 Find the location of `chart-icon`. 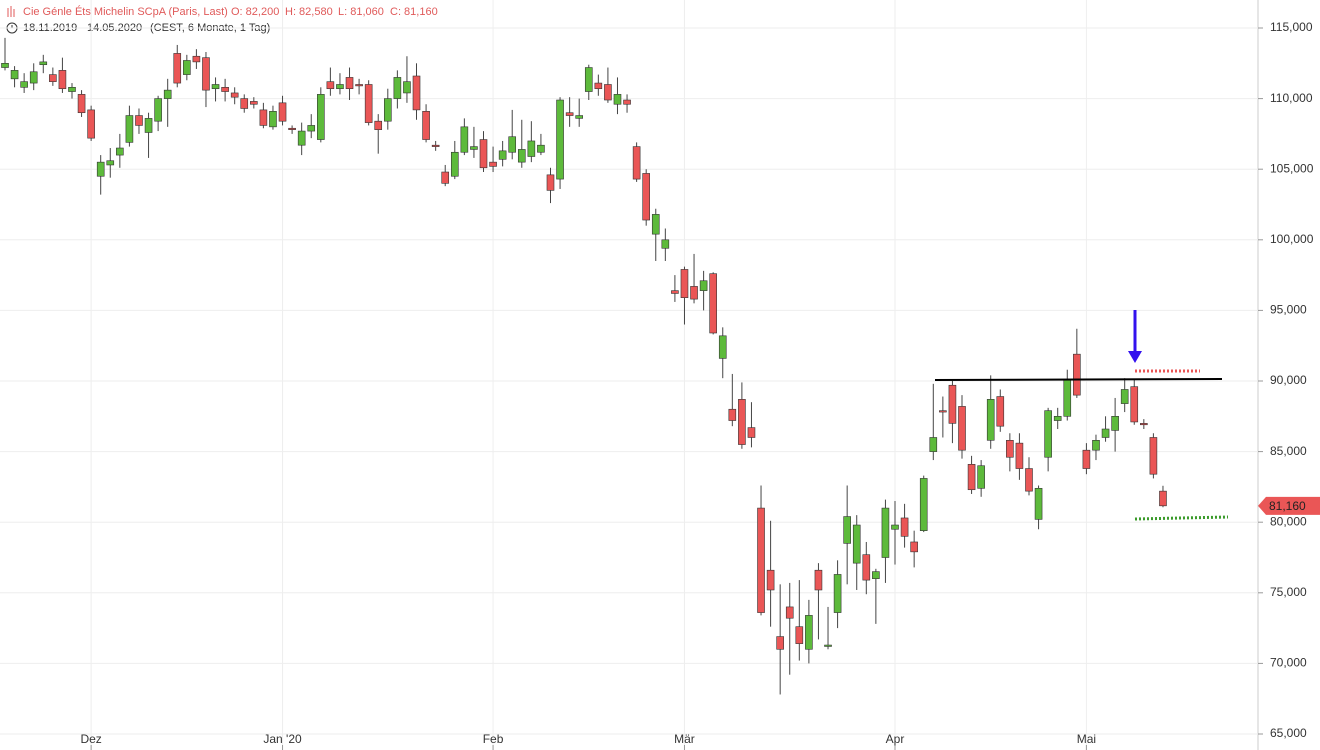

chart-icon is located at coordinates (11, 11).